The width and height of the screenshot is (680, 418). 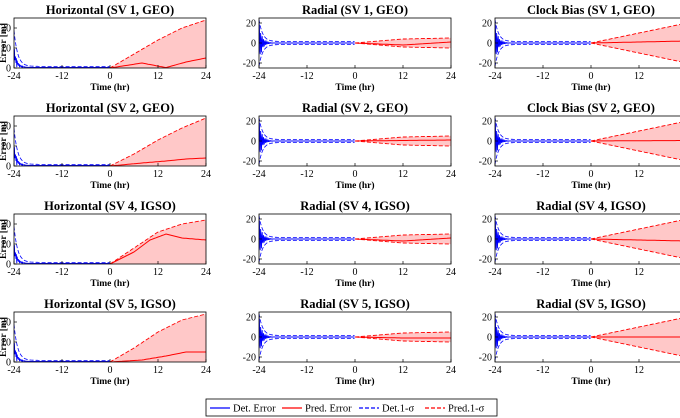 I want to click on subplot-title: Radial (SV 2, GEO), so click(x=355, y=108).